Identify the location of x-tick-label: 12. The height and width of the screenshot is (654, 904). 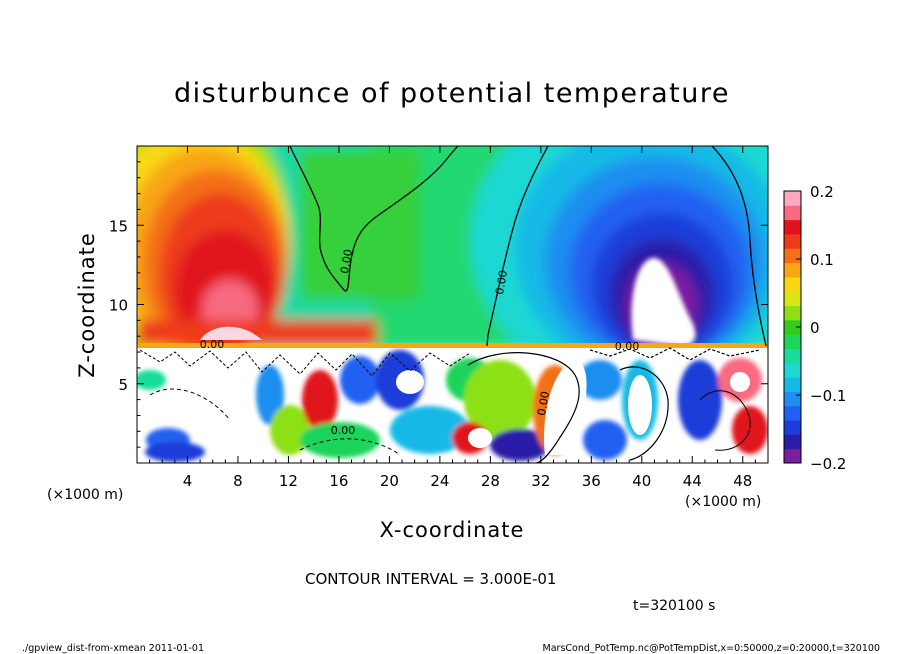
(288, 481).